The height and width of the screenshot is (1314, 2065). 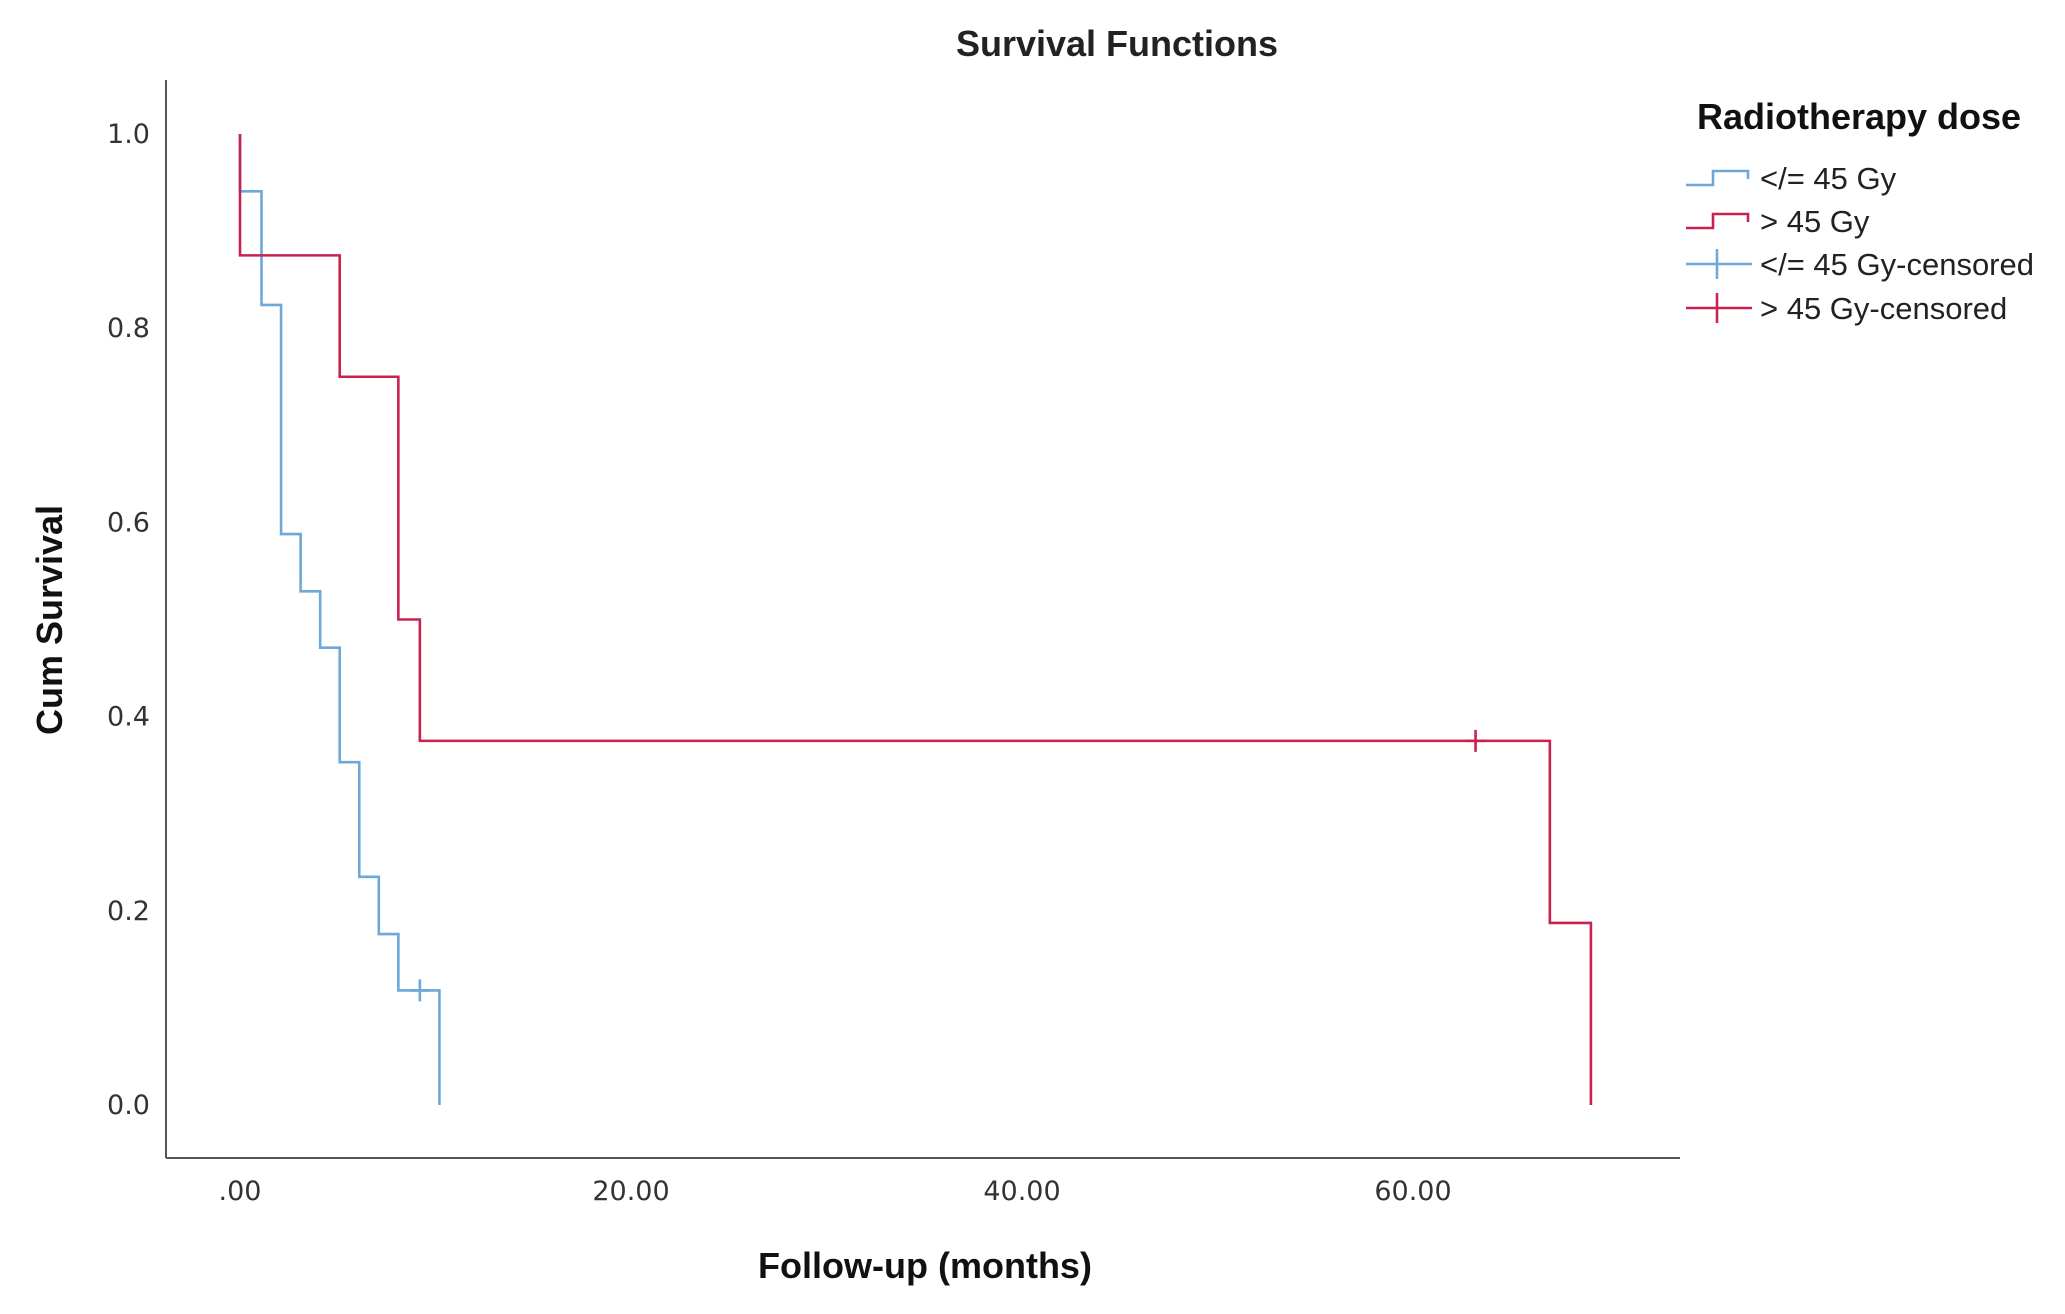 I want to click on legend-entry: </= 45 Gy-censored, so click(x=1860, y=264).